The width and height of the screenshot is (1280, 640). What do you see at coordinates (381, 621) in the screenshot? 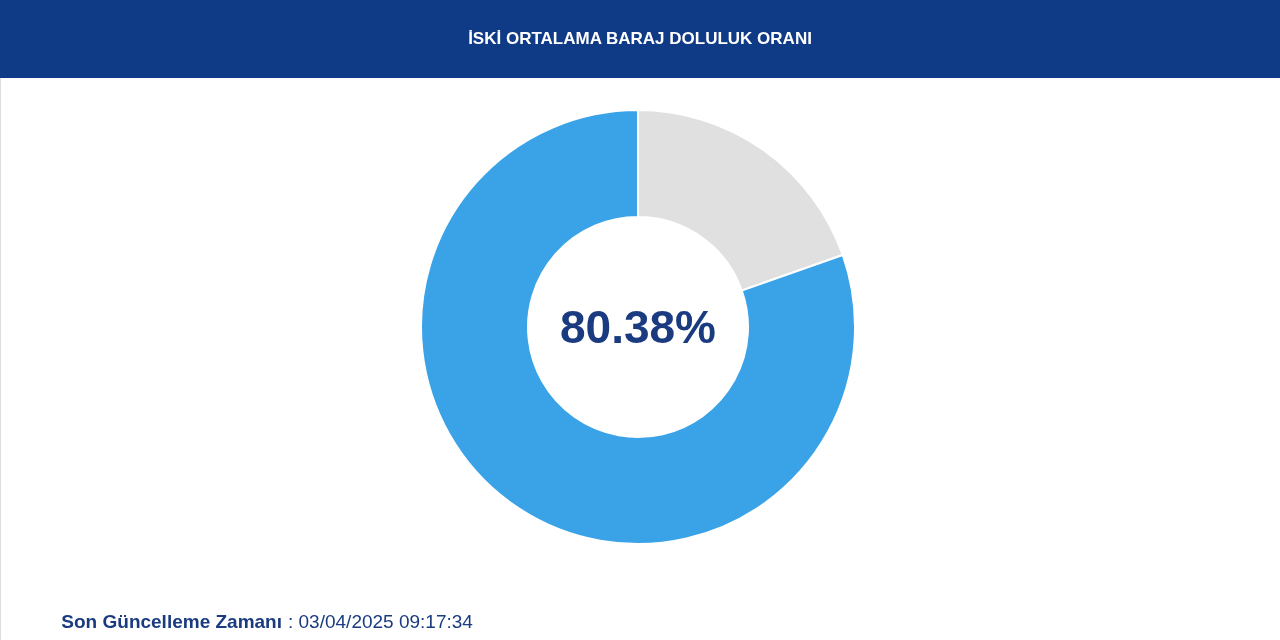
I see `text: : 03/04/2025 09:17:34` at bounding box center [381, 621].